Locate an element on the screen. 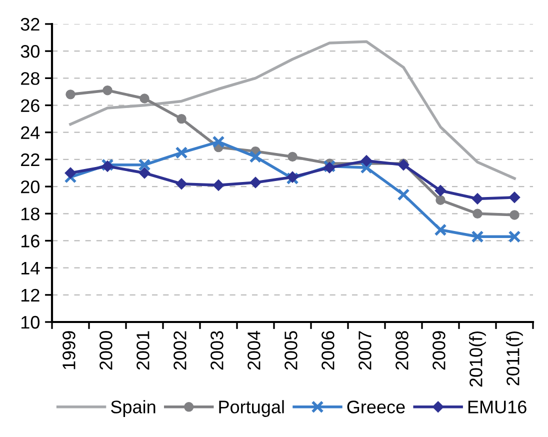 The image size is (548, 437). legend-label: Spain is located at coordinates (133, 408).